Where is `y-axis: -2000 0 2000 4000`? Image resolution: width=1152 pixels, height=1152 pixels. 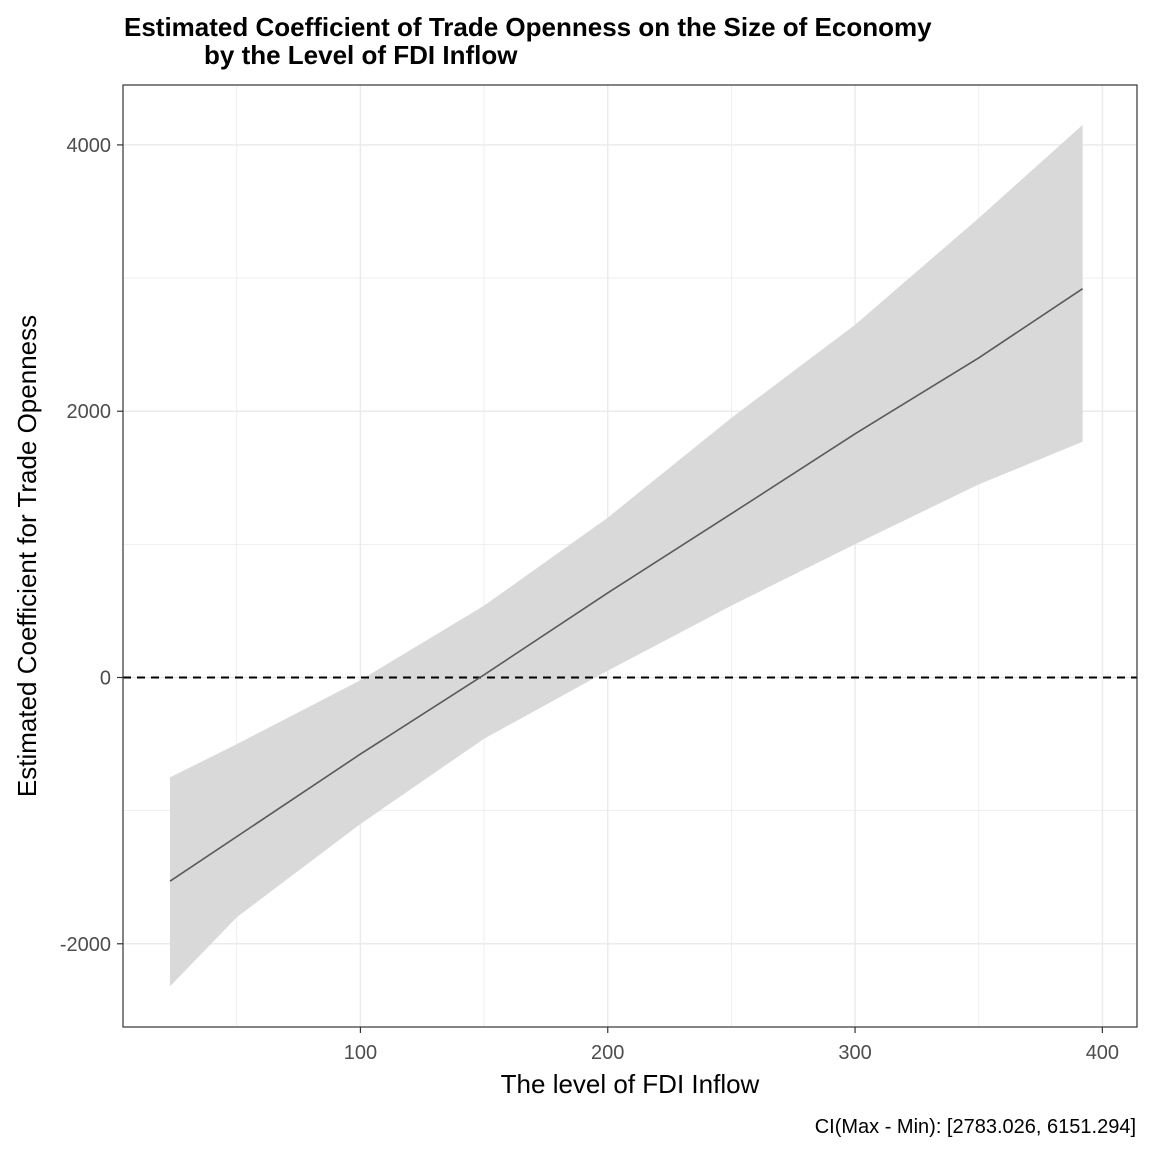 y-axis: -2000 0 2000 4000 is located at coordinates (91, 545).